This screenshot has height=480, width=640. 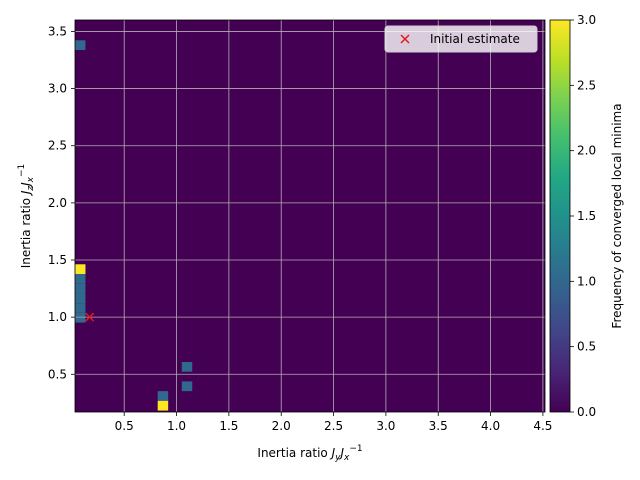 I want to click on x-tick-label-4: 2.5, so click(x=333, y=426).